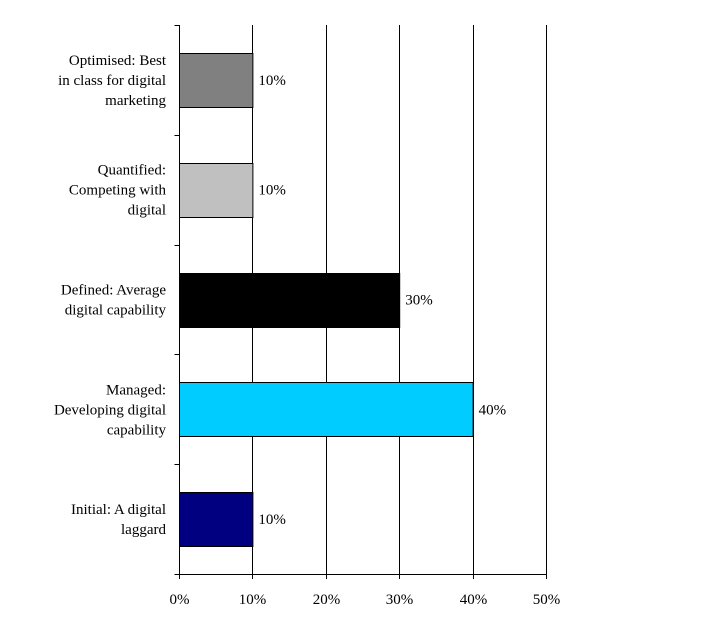 The width and height of the screenshot is (716, 634). What do you see at coordinates (253, 600) in the screenshot?
I see `x-tick-label-10: 10%` at bounding box center [253, 600].